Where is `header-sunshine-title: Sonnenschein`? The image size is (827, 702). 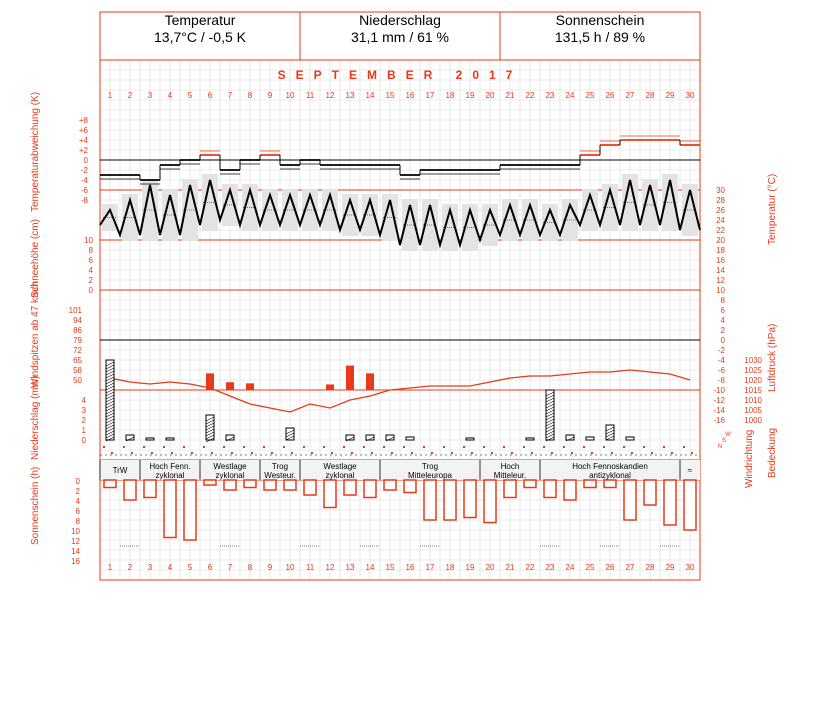 header-sunshine-title: Sonnenschein is located at coordinates (600, 20).